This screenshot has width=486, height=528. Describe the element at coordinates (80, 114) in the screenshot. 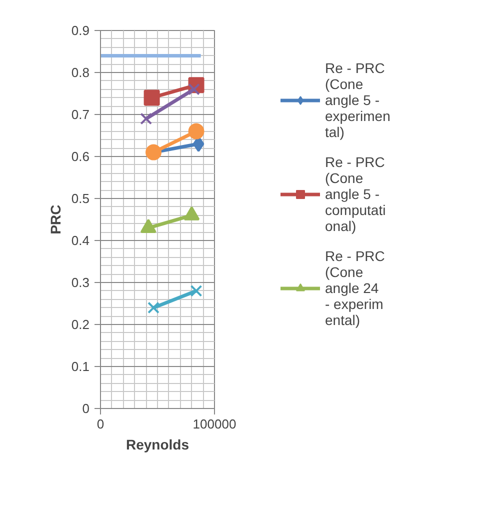

I see `y-tick-label: 0.7` at that location.